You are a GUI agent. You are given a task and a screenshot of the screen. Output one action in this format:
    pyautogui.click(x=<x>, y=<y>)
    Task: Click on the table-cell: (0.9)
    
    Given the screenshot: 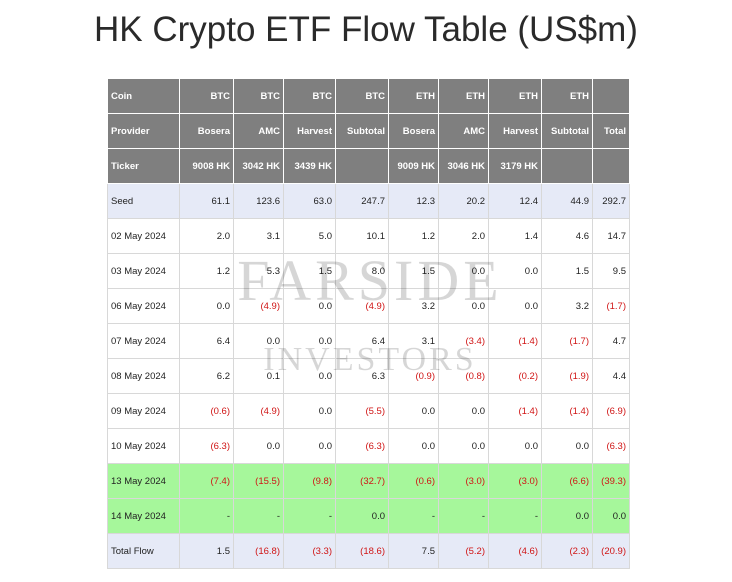 What is the action you would take?
    pyautogui.click(x=413, y=376)
    